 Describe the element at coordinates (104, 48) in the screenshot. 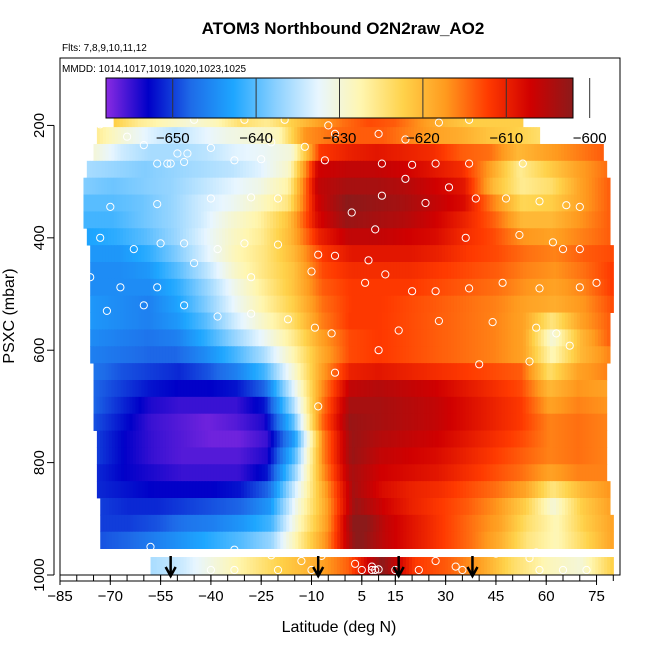

I see `chart-subtitle-flights: Flts: 7,8,9,10,11,12` at that location.